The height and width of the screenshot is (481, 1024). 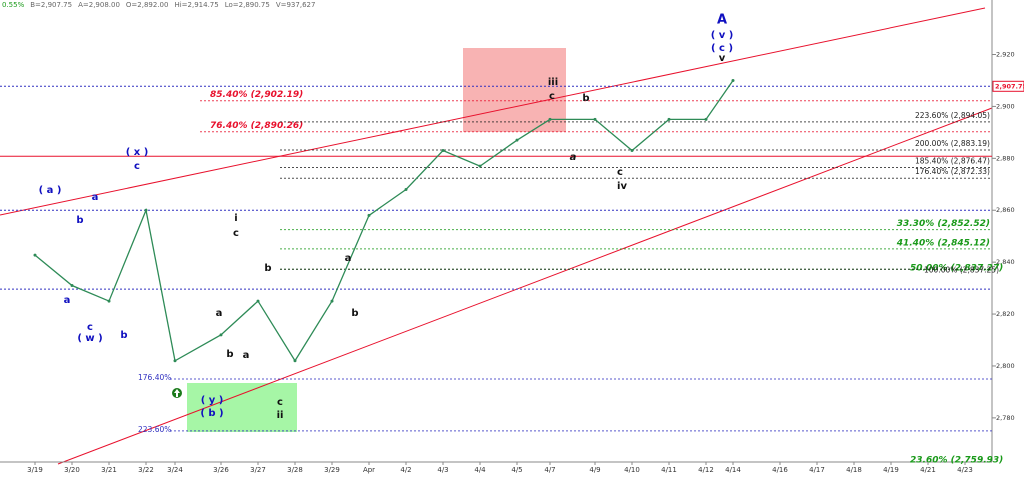 I want to click on wave-label: A, so click(x=722, y=20).